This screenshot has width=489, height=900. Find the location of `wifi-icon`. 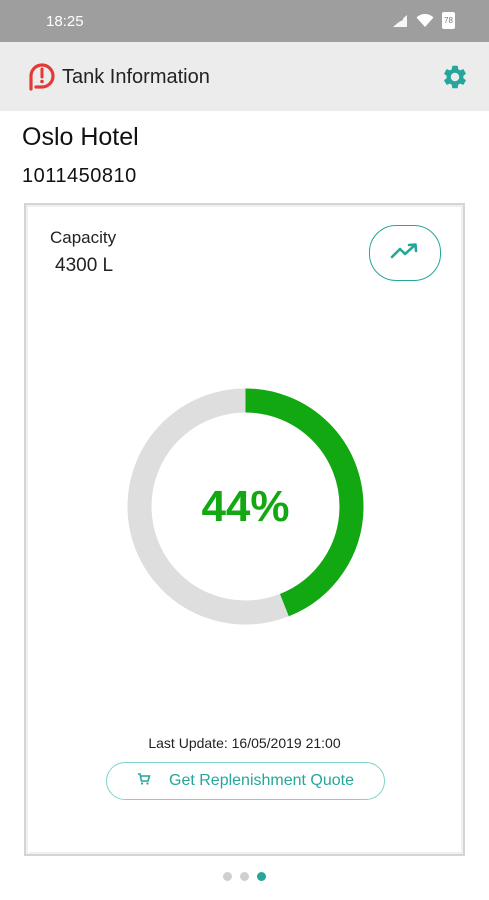

wifi-icon is located at coordinates (425, 20).